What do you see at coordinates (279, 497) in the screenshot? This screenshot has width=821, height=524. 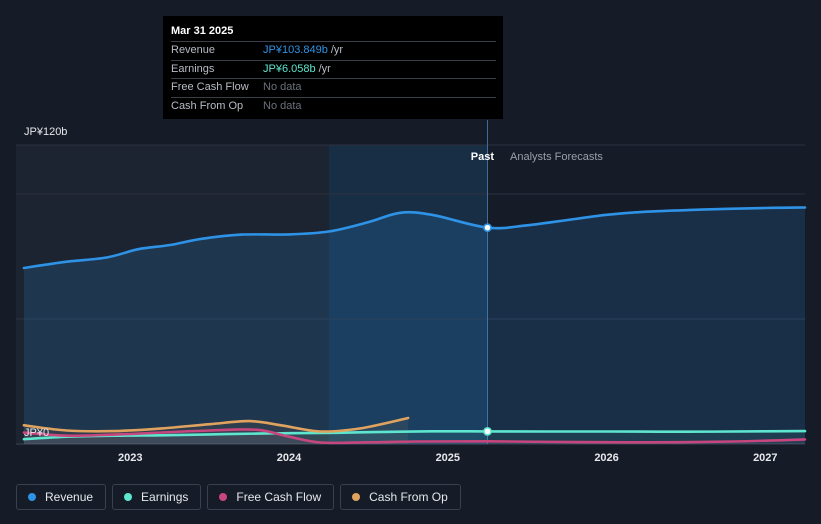 I see `legend-label: Free Cash Flow` at bounding box center [279, 497].